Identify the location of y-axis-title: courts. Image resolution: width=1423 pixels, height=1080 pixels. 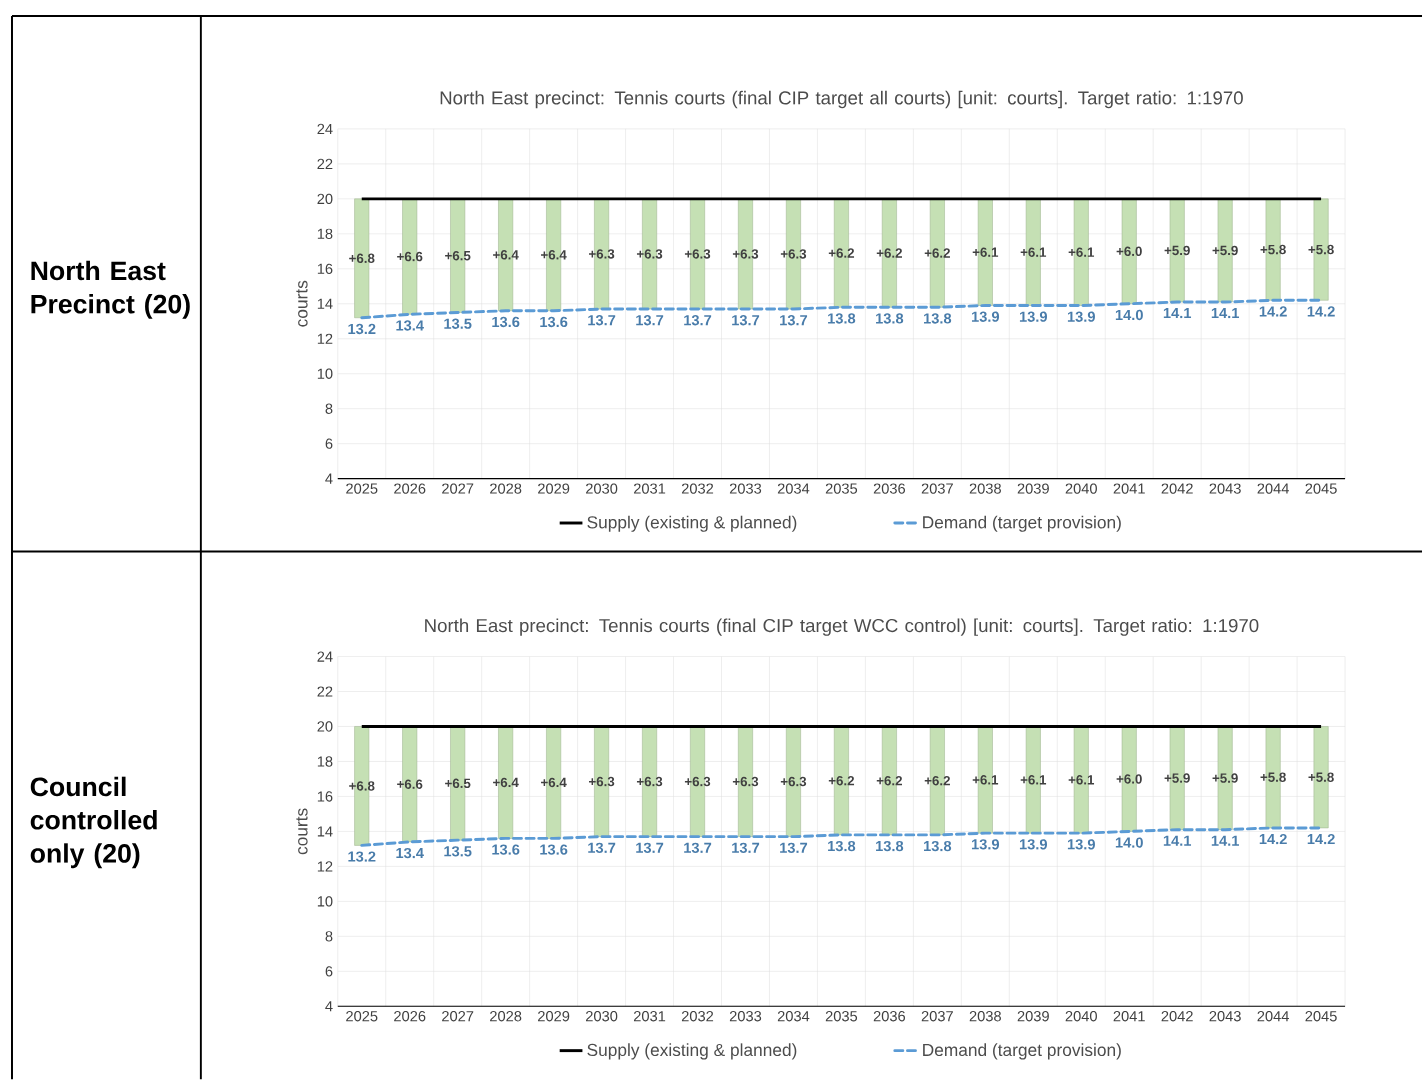
(302, 831).